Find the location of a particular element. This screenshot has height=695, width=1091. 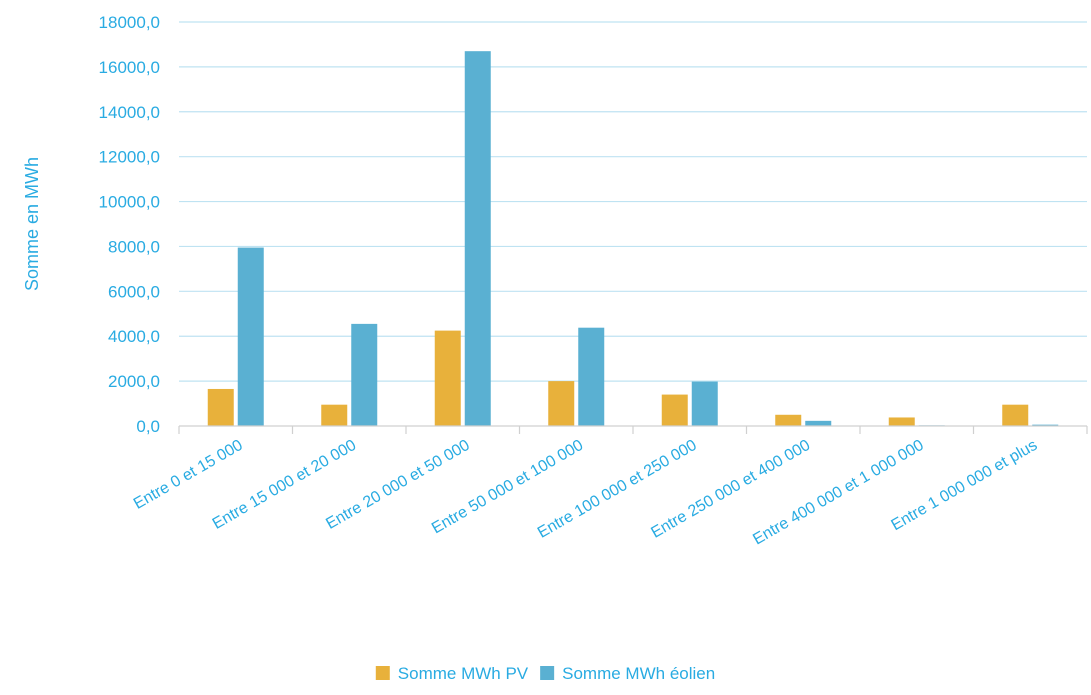

y-tick-label: 4000,0 is located at coordinates (134, 336).